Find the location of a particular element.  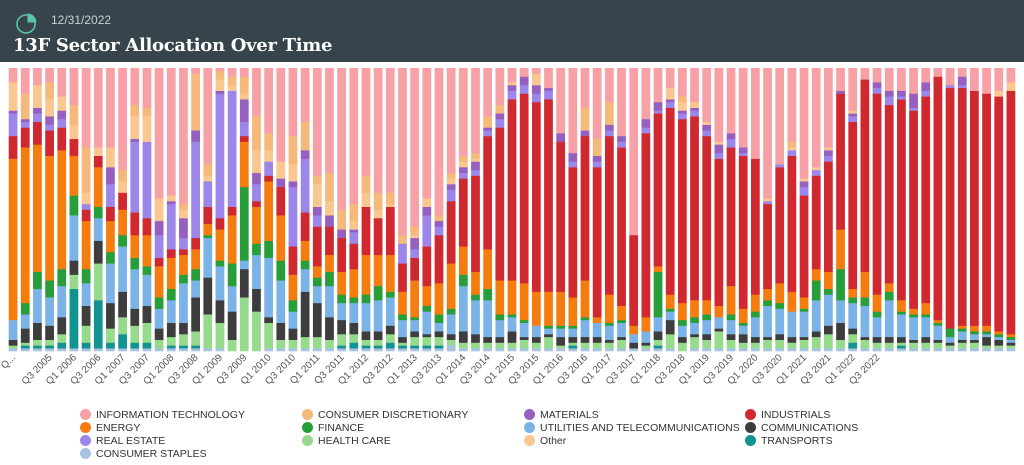

bar-65-real-estate is located at coordinates (804, 191).